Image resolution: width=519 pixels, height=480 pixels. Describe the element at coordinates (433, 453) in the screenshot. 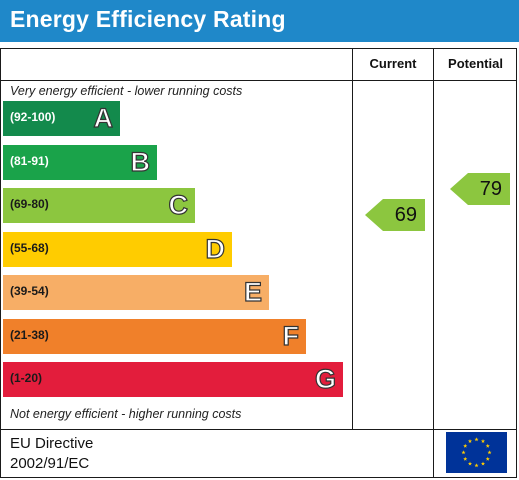

I see `footer-flag-divider` at that location.